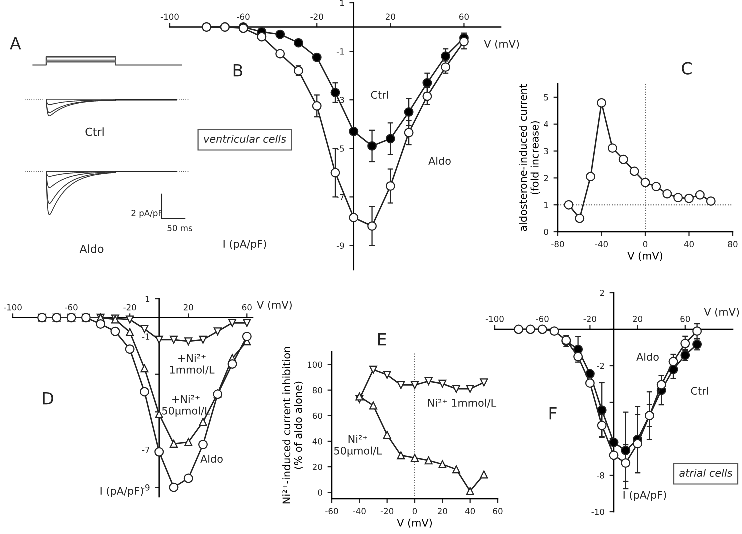 The image size is (742, 534). What do you see at coordinates (546, 151) in the screenshot?
I see `y-tick-label: 3` at bounding box center [546, 151].